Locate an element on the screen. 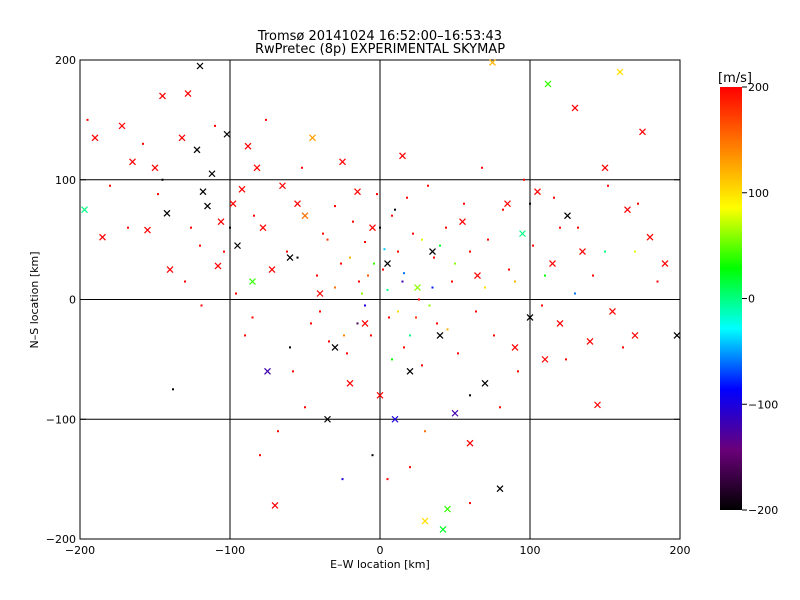 This screenshot has height=600, width=800. y-tick-label: 0 is located at coordinates (72, 300).